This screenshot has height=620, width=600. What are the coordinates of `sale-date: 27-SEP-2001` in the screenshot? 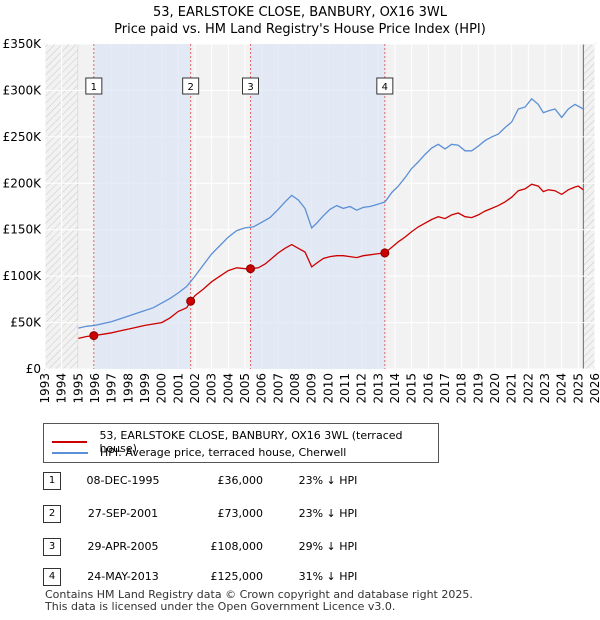 It's located at (123, 513).